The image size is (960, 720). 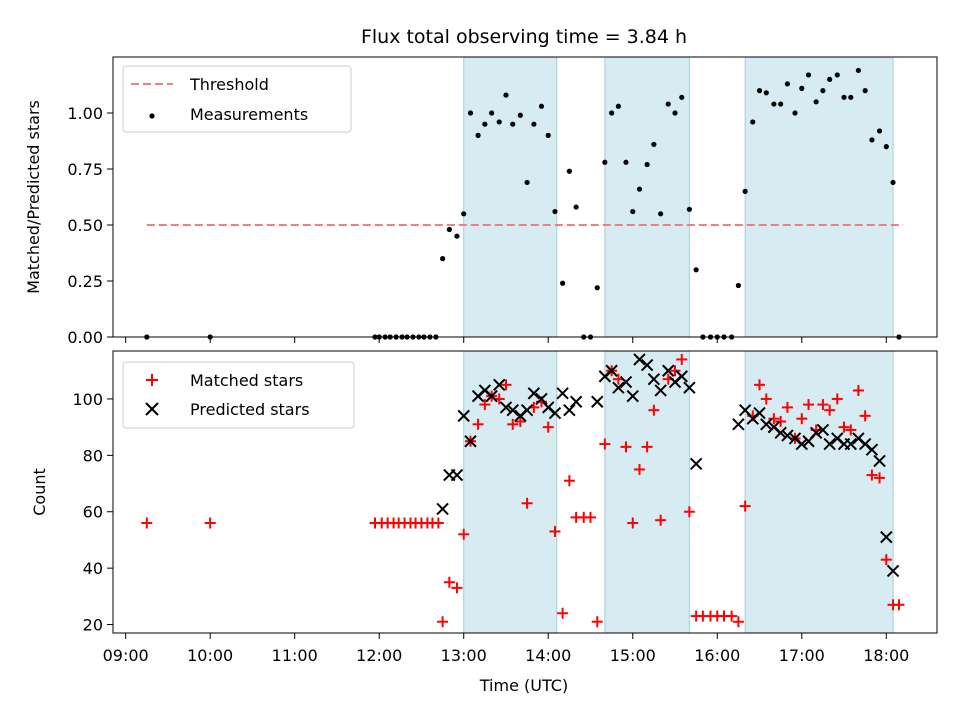 I want to click on top-y-ticks: 0.00 0.25 0.50 0.75 1.00, so click(x=90, y=225).